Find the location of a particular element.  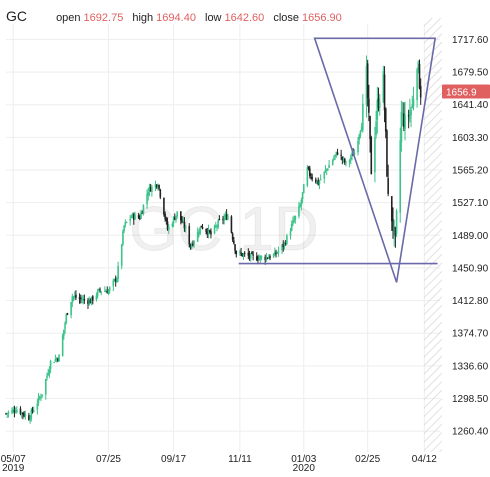

x-tick-label: 07/25 is located at coordinates (108, 459).